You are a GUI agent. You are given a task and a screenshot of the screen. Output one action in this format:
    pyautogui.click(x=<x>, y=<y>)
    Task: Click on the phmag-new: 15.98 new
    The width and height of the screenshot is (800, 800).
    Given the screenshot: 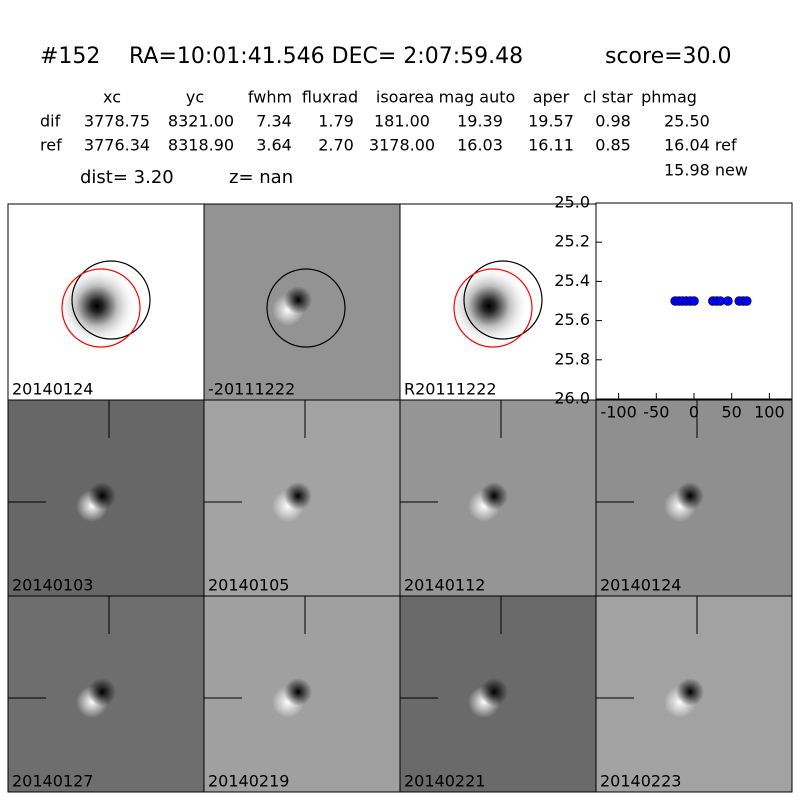 What is the action you would take?
    pyautogui.click(x=706, y=170)
    